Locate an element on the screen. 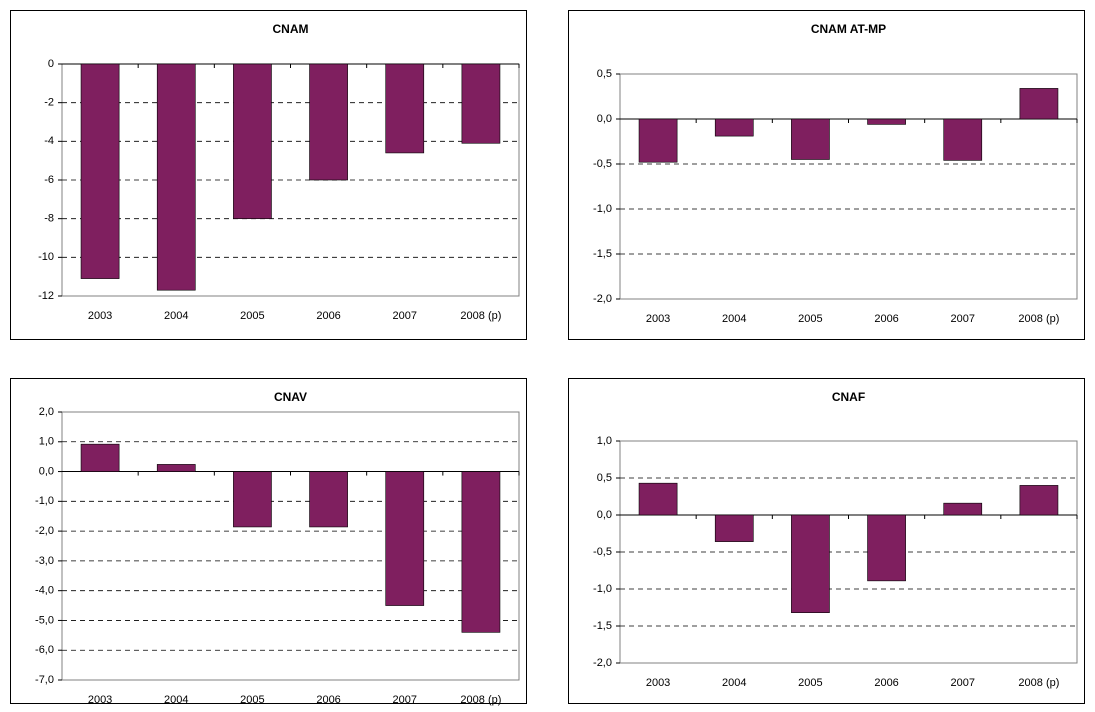  chart-title: CNAV is located at coordinates (290, 397).